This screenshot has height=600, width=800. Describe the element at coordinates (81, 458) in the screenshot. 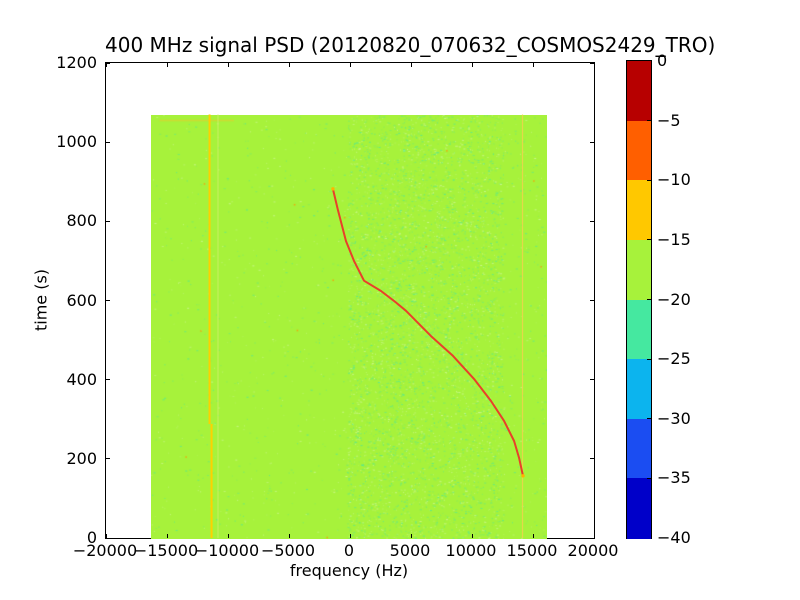

I see `y-tick-label: 200` at that location.